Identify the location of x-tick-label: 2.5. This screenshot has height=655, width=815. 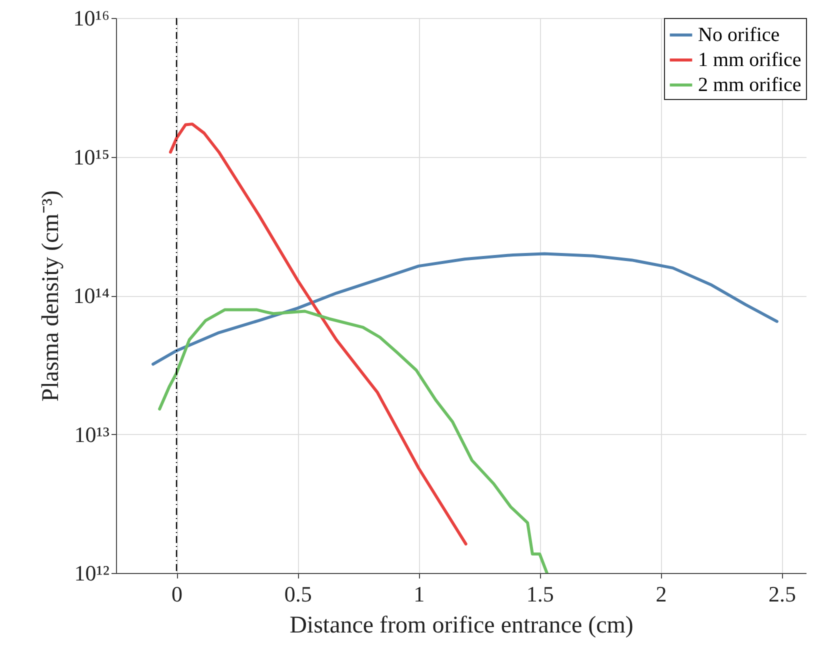
(782, 594).